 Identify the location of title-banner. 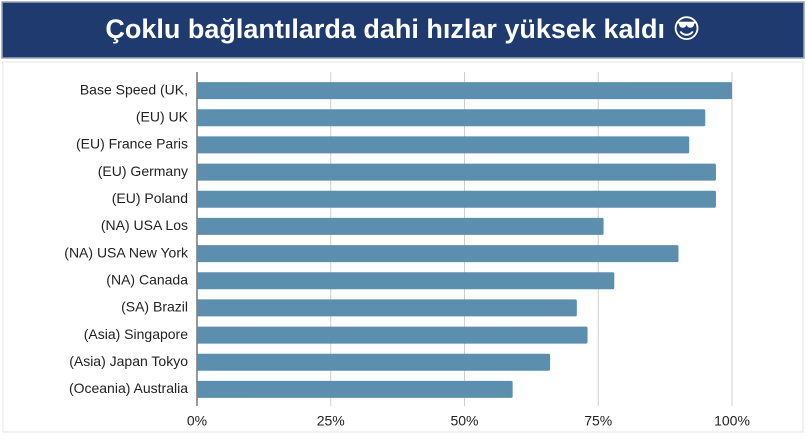
(403, 30).